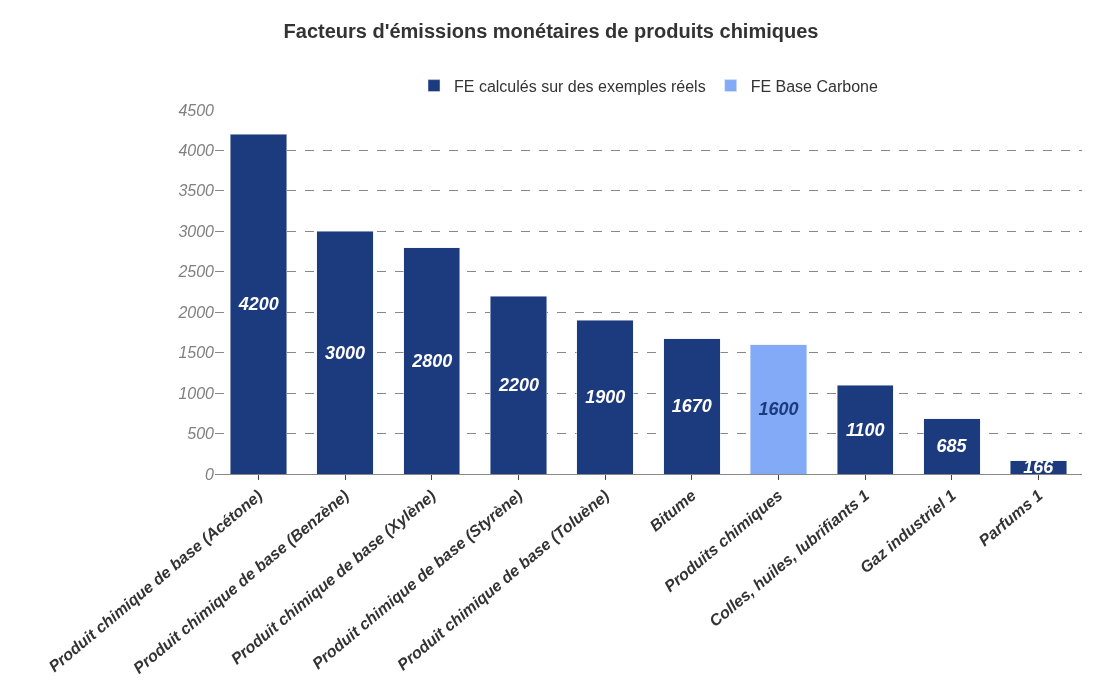 This screenshot has height=689, width=1102. I want to click on data-label: 4200, so click(258, 304).